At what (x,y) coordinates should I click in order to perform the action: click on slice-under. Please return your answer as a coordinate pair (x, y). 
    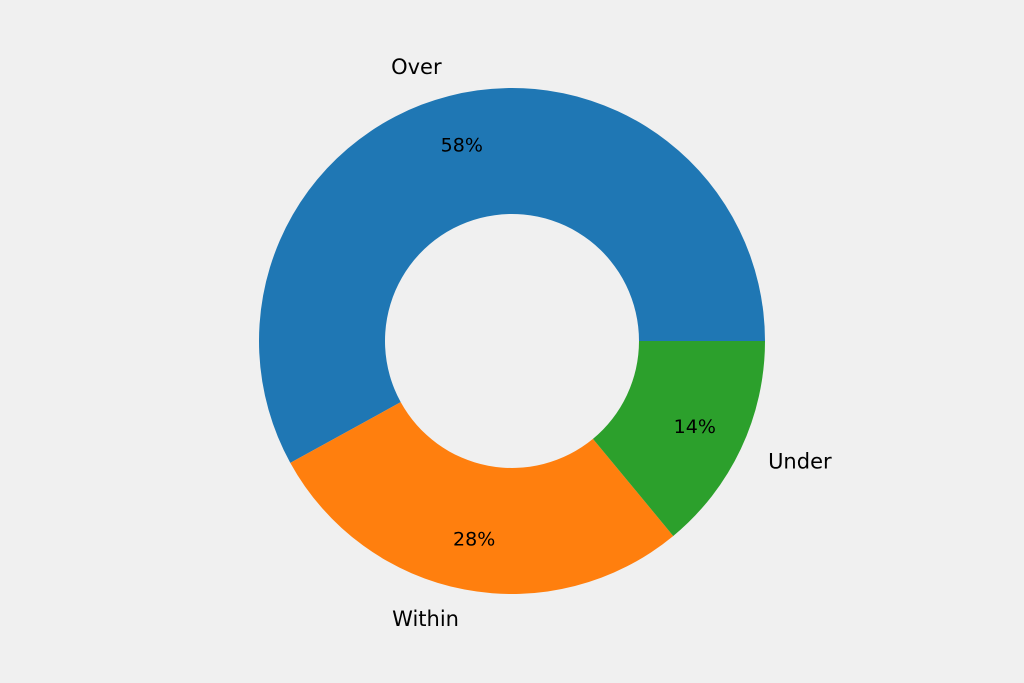
    Looking at the image, I should click on (678, 438).